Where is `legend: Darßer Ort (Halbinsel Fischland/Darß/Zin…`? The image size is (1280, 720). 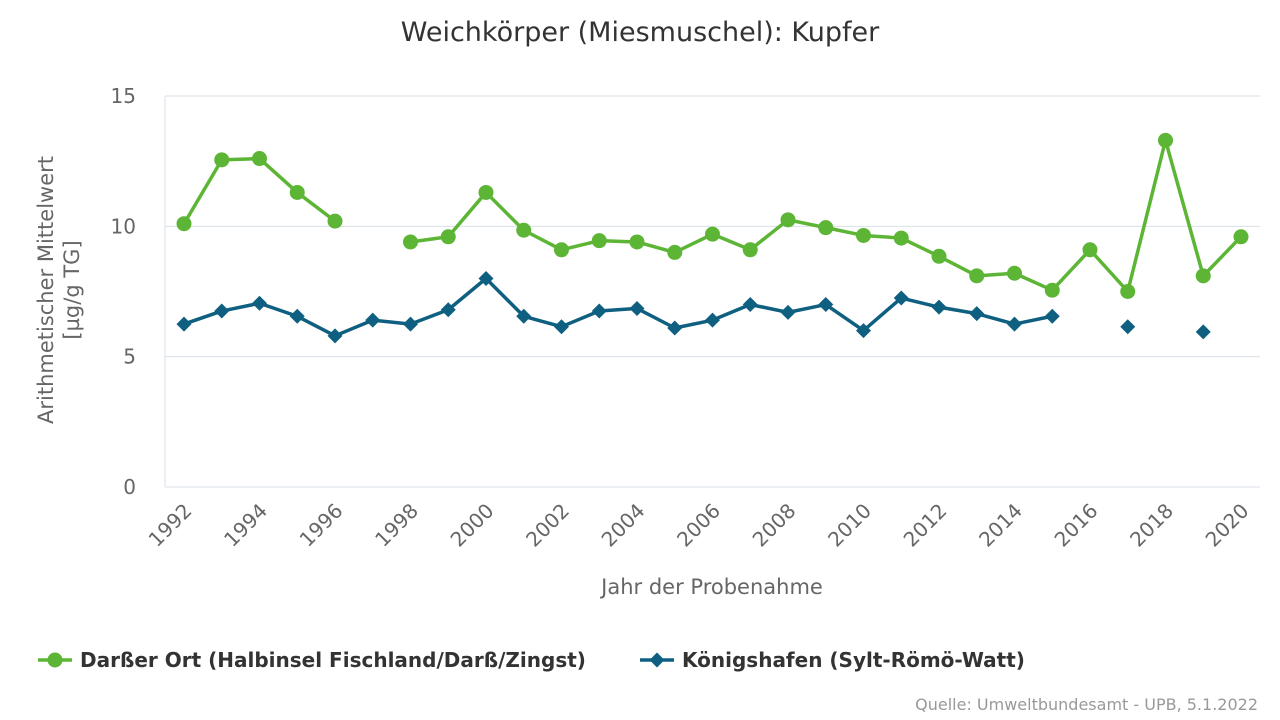 legend: Darßer Ort (Halbinsel Fischland/Darß/Zin… is located at coordinates (531, 660).